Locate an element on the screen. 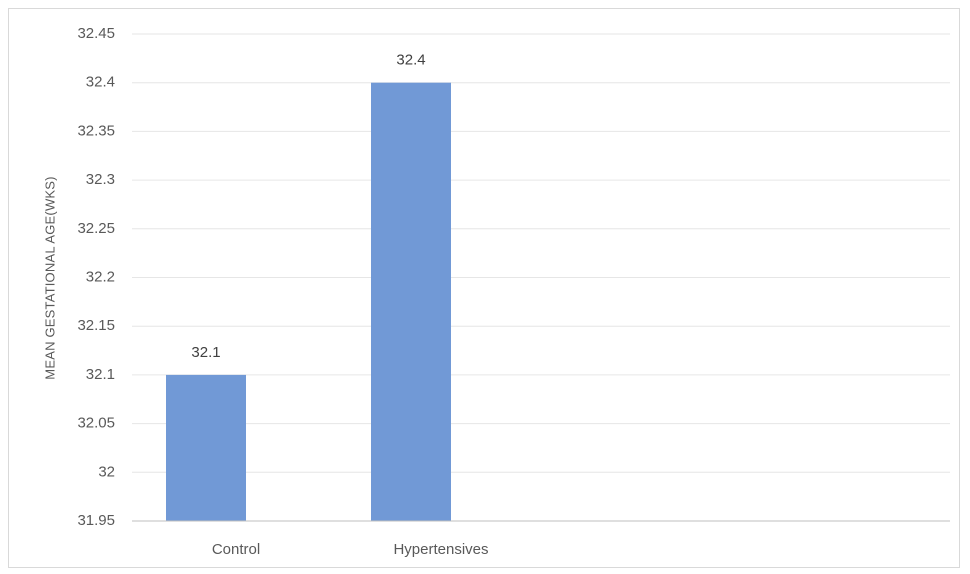 The width and height of the screenshot is (970, 574). y-tick-label: 32.45 is located at coordinates (96, 33).